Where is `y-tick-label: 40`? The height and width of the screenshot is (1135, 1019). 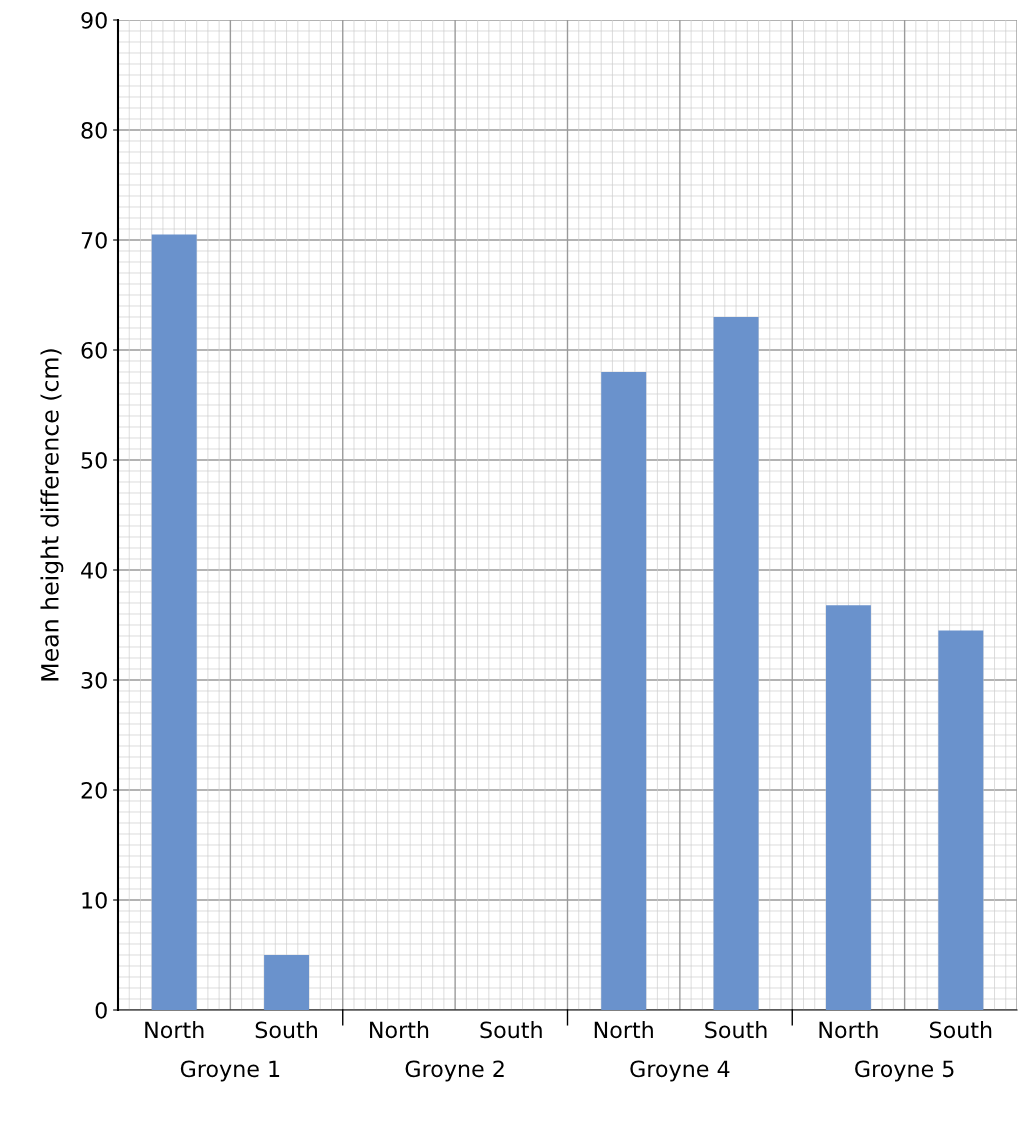
y-tick-label: 40 is located at coordinates (94, 570).